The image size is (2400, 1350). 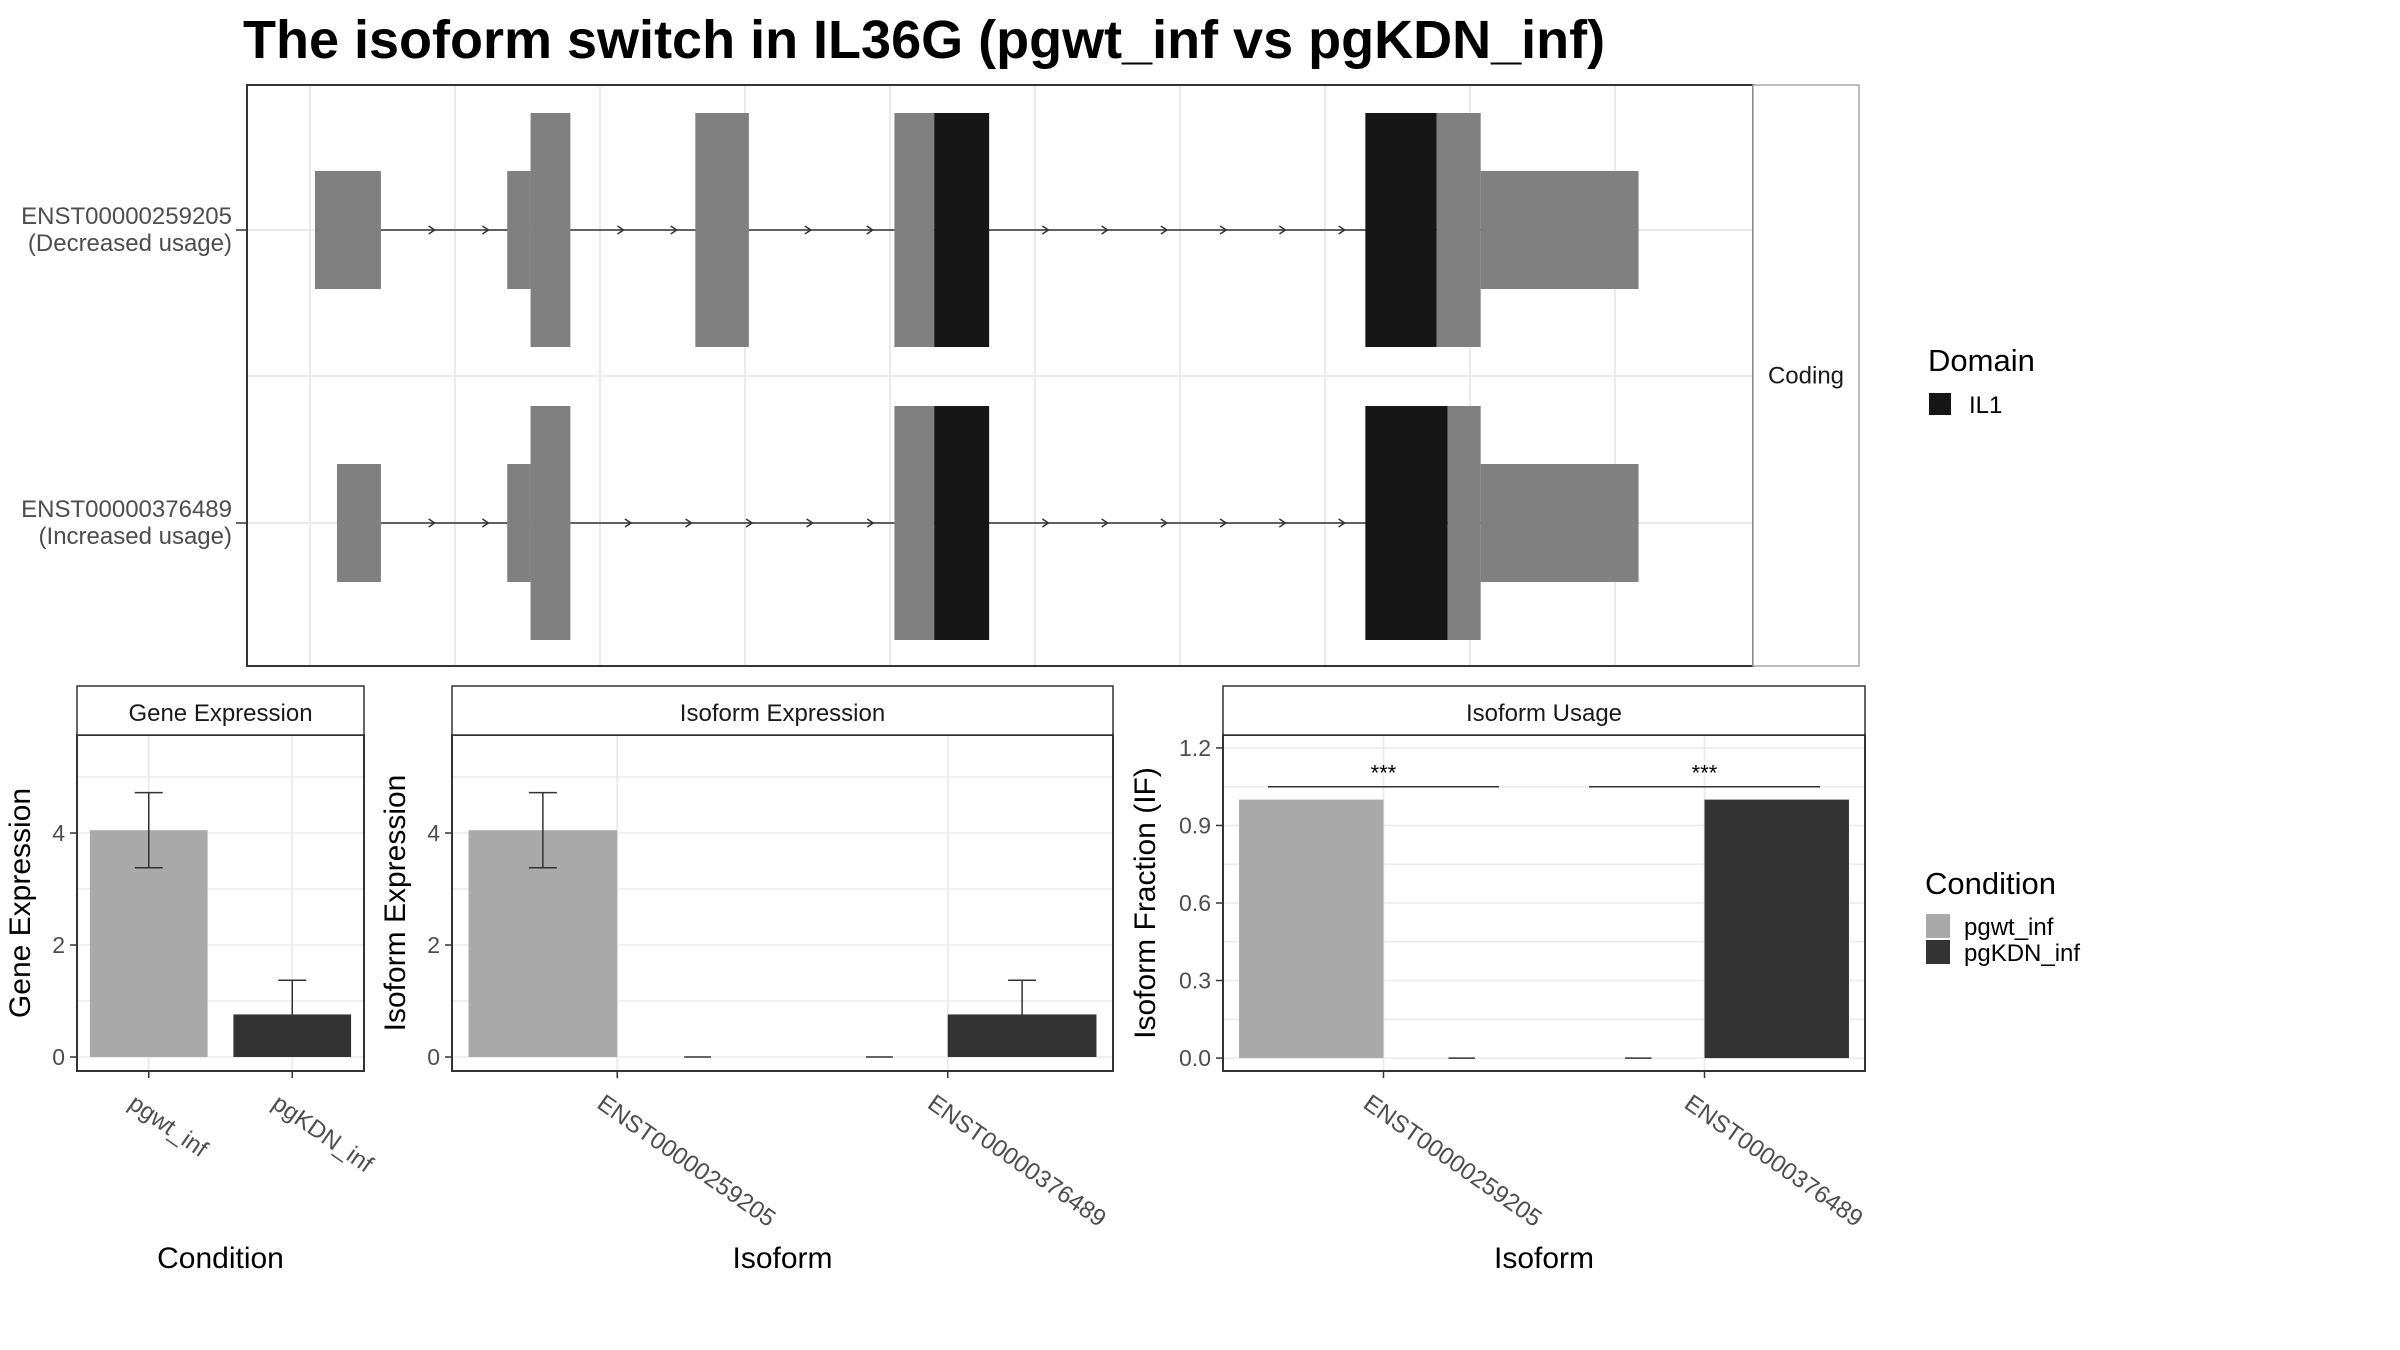 I want to click on isoform-track-ENST00000376489, so click(x=987, y=523).